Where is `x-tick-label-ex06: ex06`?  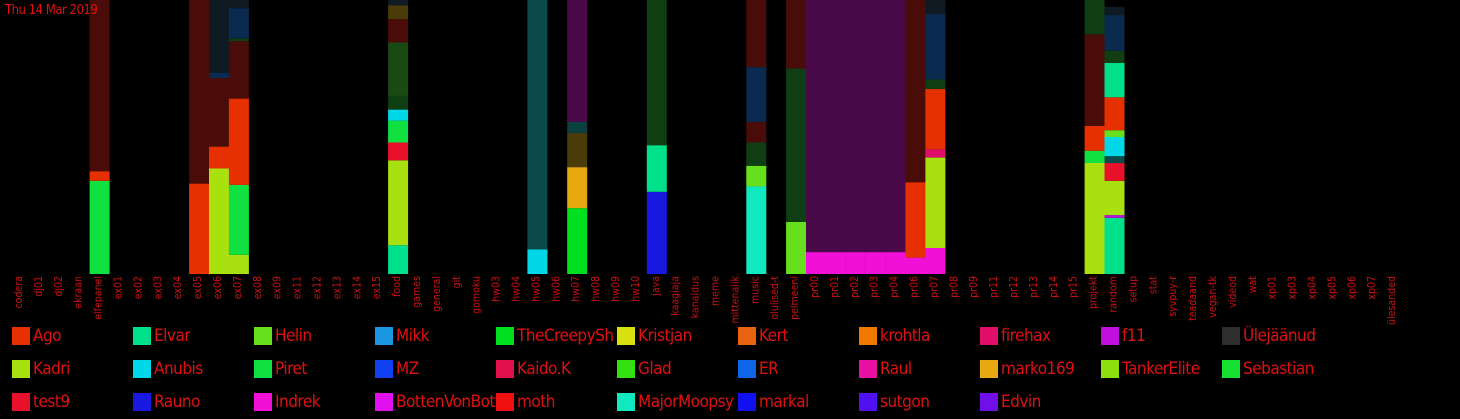 x-tick-label-ex06: ex06 is located at coordinates (218, 287).